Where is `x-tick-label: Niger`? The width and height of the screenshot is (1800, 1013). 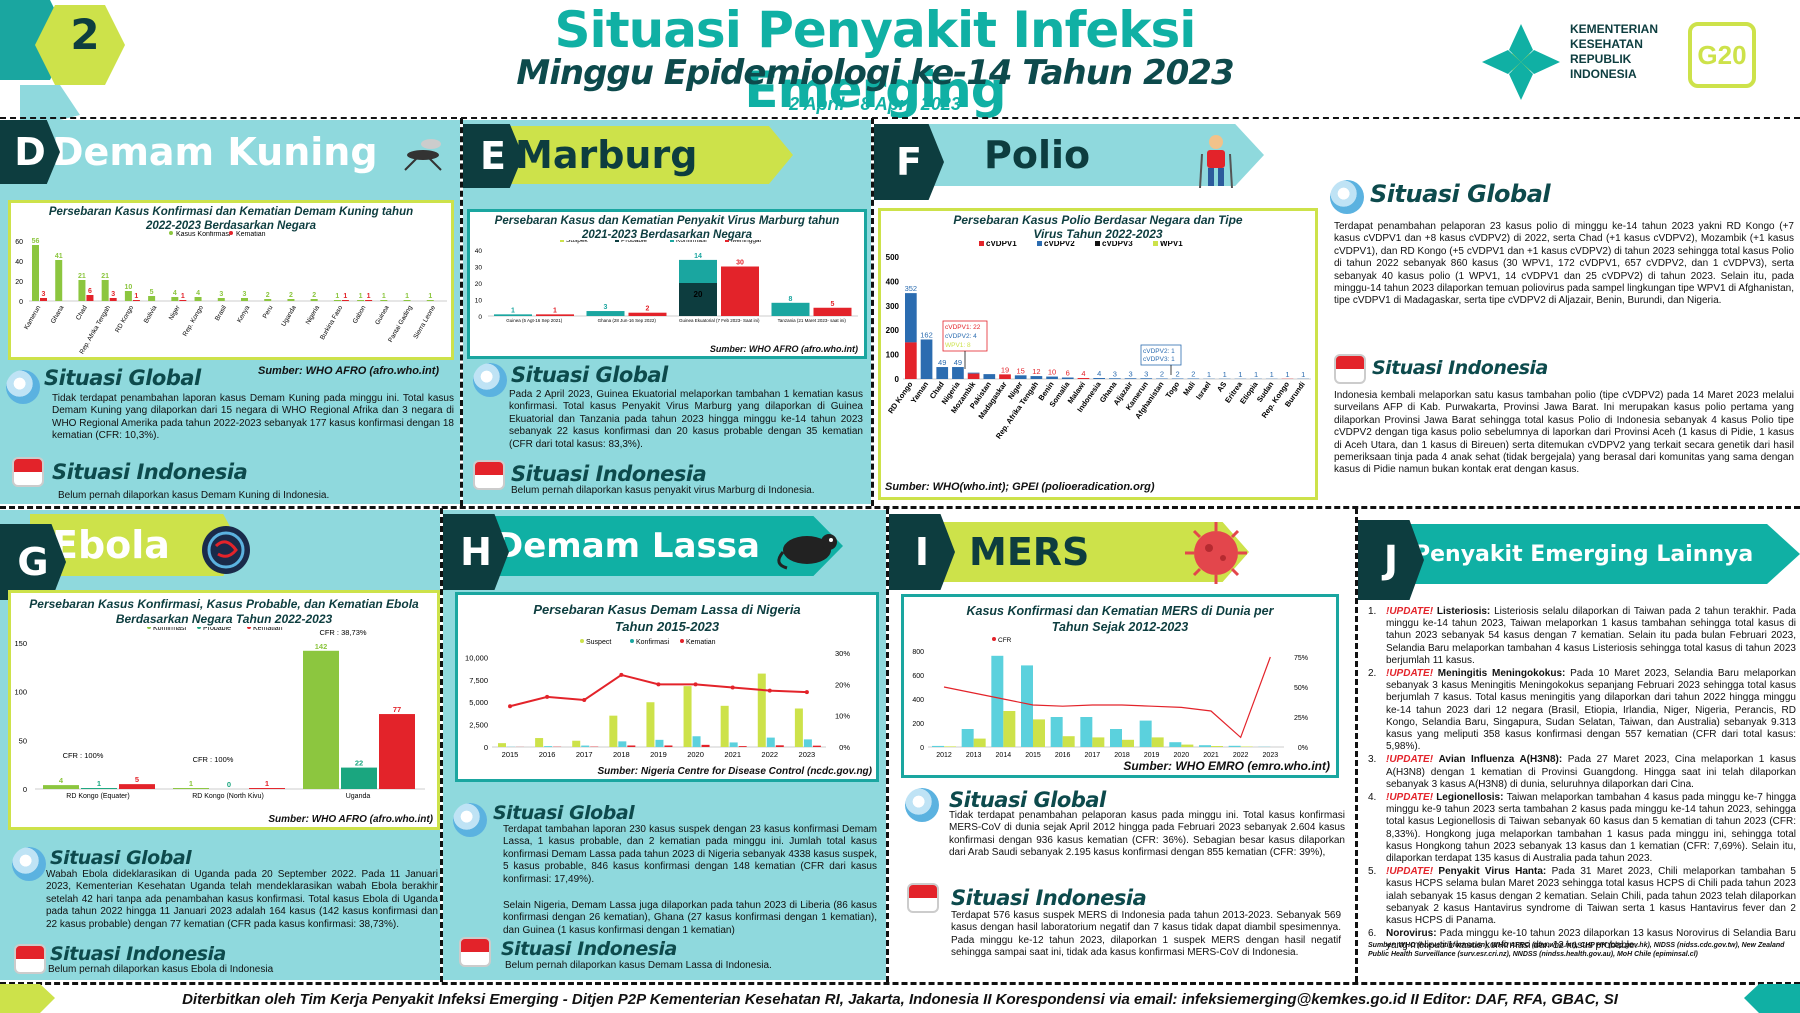
x-tick-label: Niger is located at coordinates (175, 313).